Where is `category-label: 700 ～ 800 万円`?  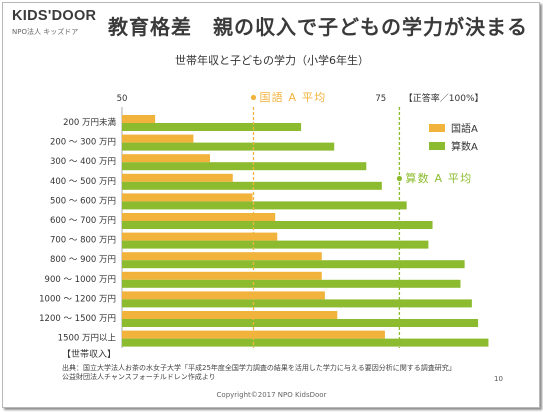
category-label: 700 ～ 800 万円 is located at coordinates (83, 241).